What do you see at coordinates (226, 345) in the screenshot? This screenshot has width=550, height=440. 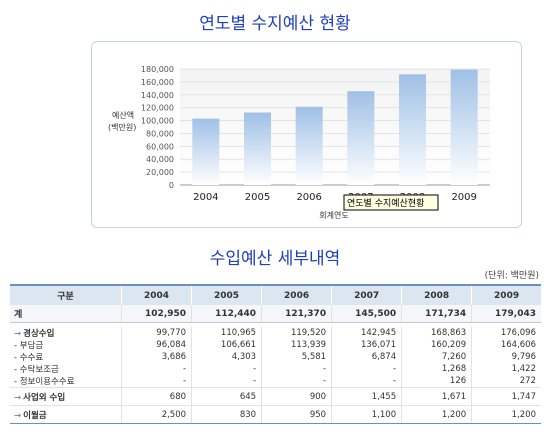 I see `value-cell: 106,661` at bounding box center [226, 345].